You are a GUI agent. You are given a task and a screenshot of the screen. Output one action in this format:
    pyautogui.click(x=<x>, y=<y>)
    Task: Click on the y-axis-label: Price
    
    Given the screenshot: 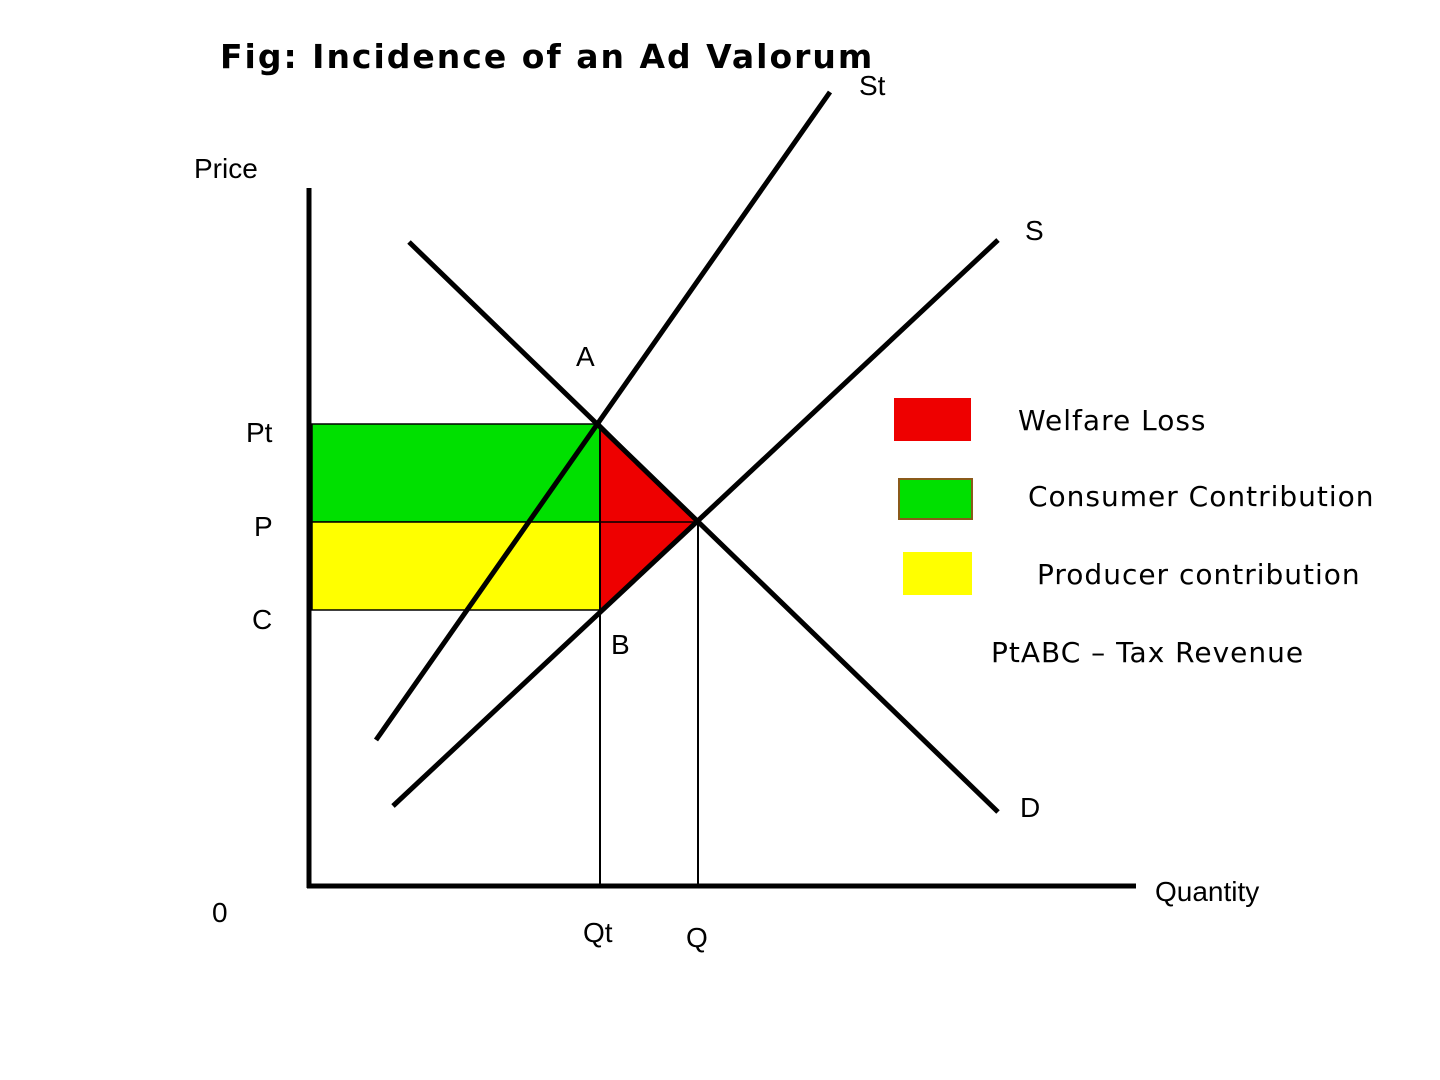 What is the action you would take?
    pyautogui.click(x=226, y=168)
    